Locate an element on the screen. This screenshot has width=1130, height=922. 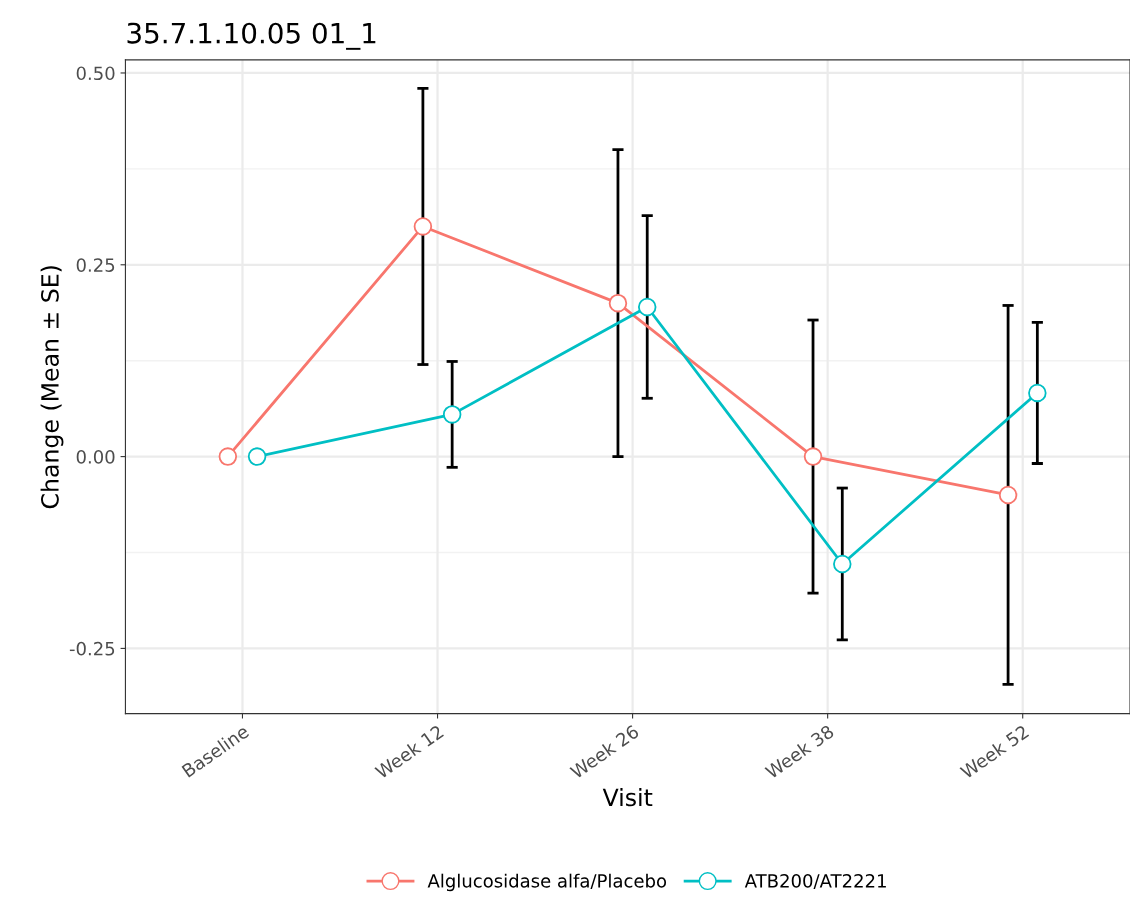
x-axis-title: Visit is located at coordinates (627, 797).